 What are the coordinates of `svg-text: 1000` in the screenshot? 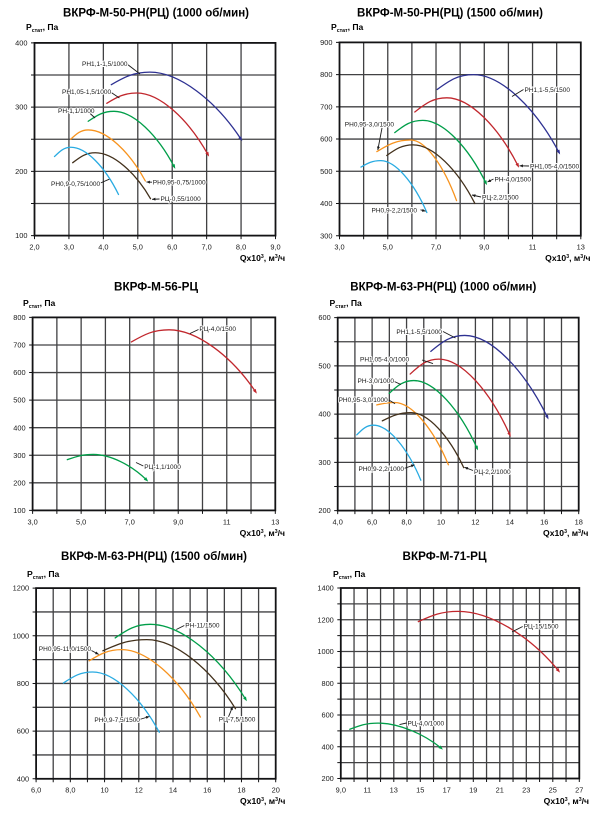 It's located at (325, 651).